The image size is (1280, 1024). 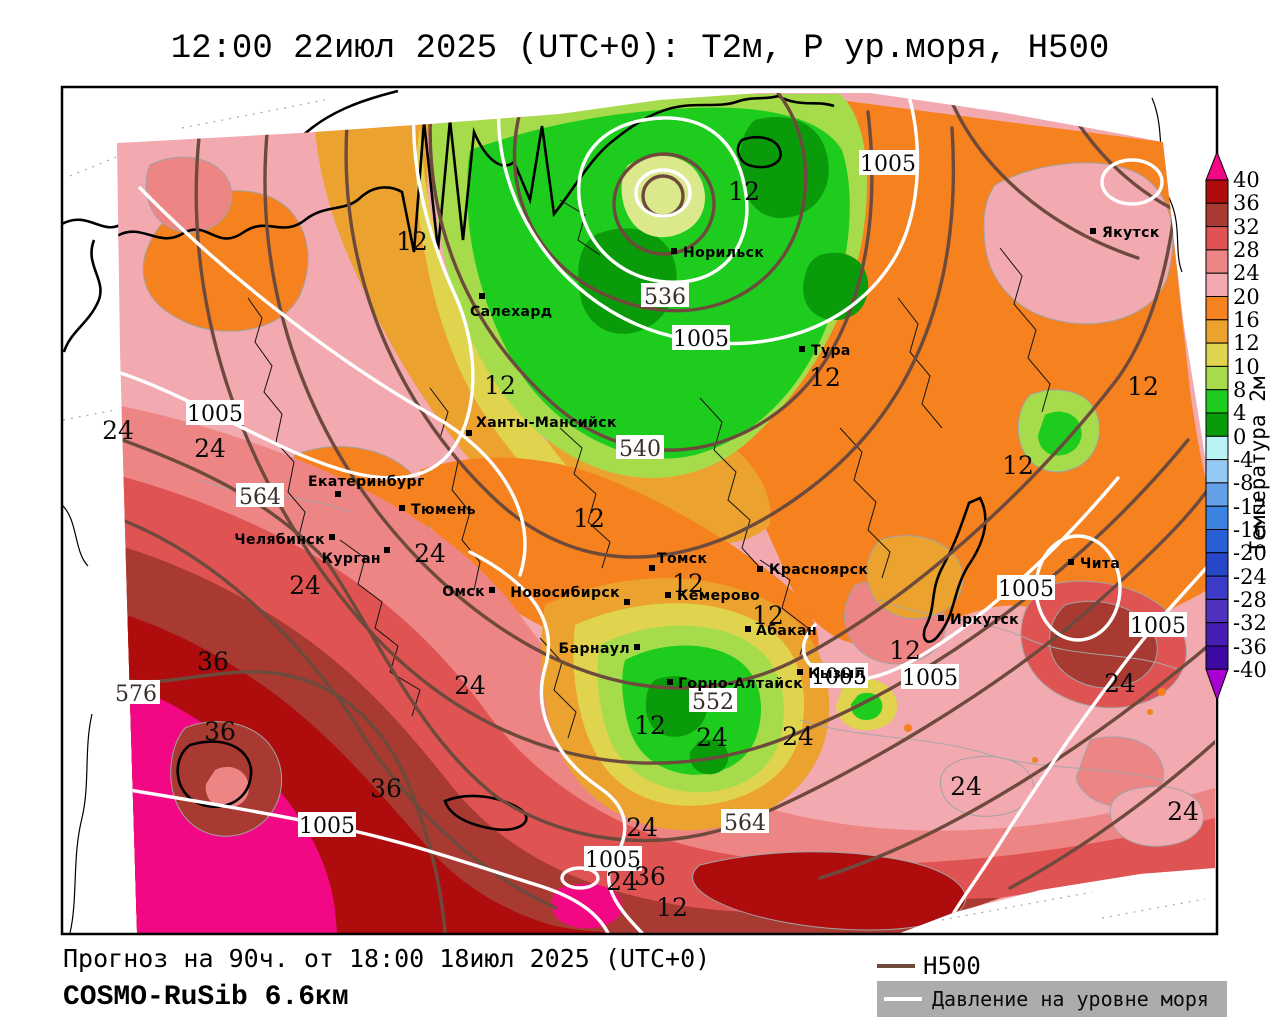 I want to click on svg-text: -40, so click(x=1250, y=670).